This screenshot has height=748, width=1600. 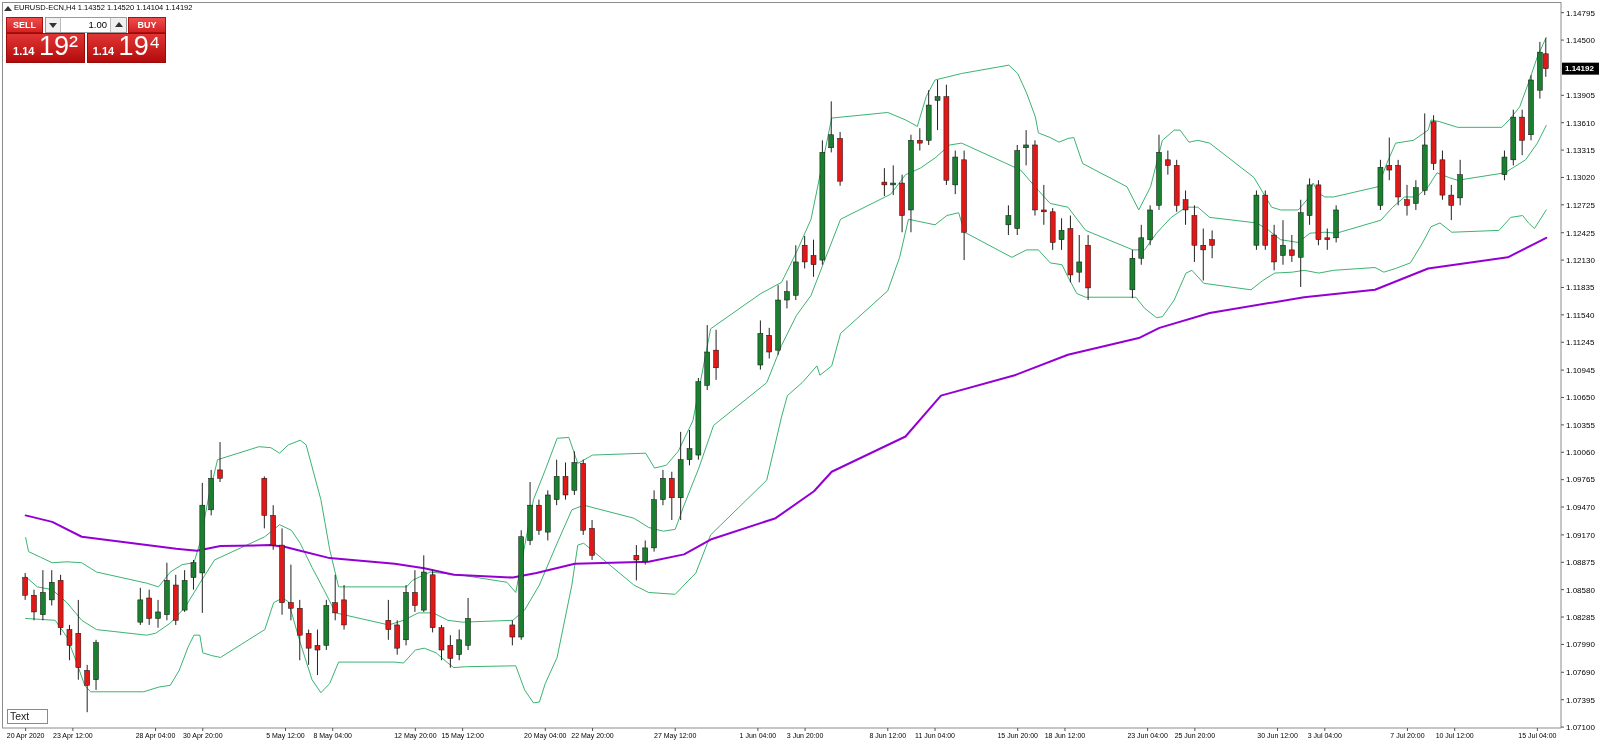 I want to click on y-tick-label: 1.10355, so click(x=1581, y=425).